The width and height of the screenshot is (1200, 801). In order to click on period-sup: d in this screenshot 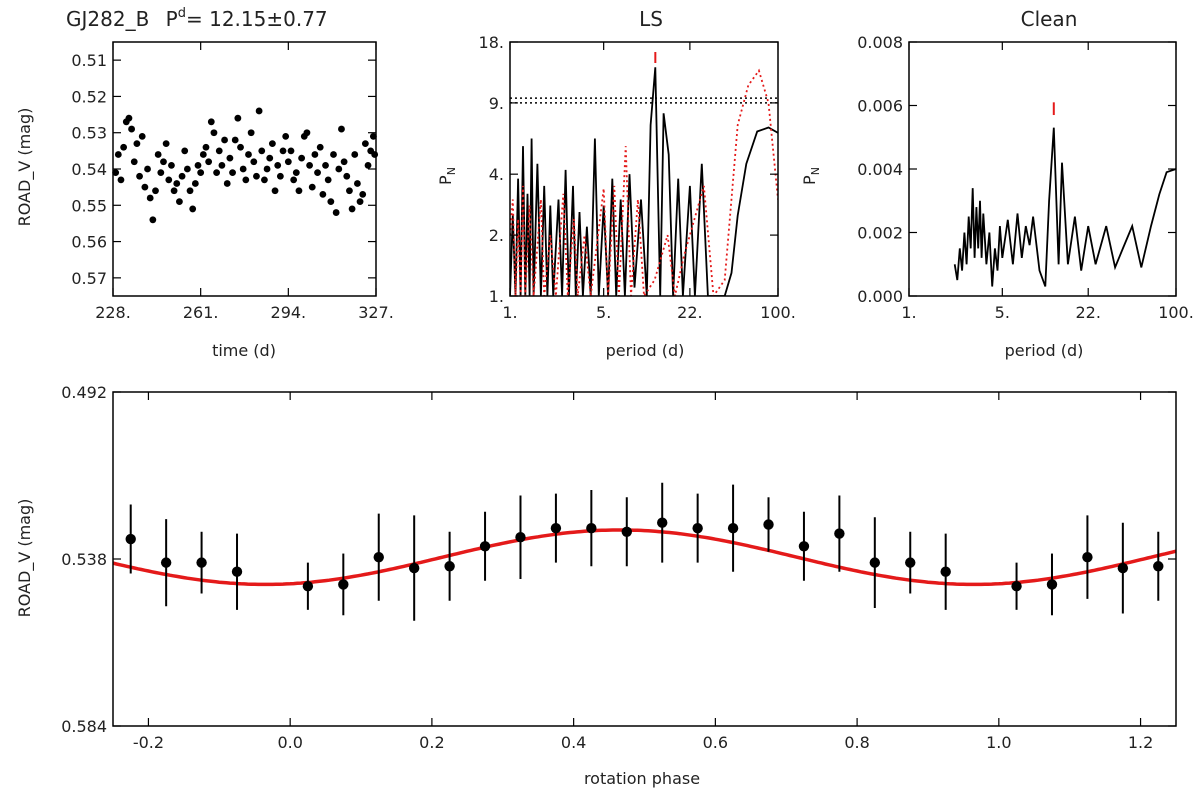, I will do `click(182, 13)`.